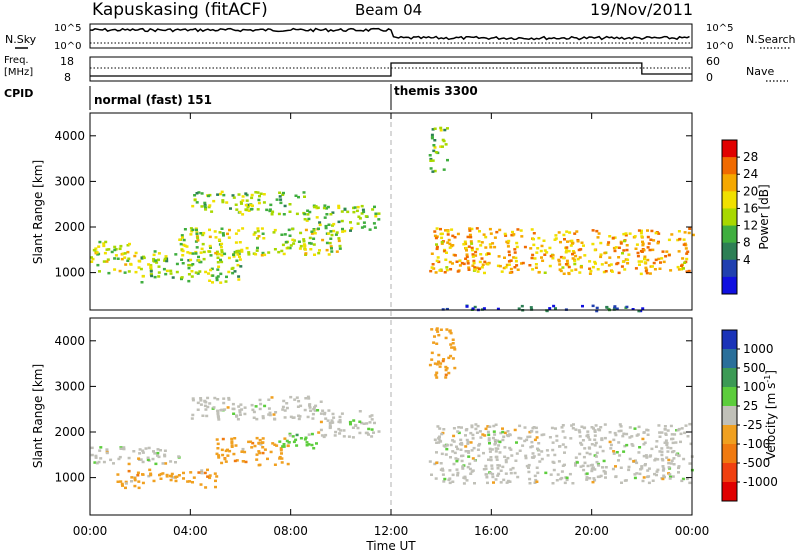 The image size is (800, 554). Describe the element at coordinates (729, 285) in the screenshot. I see `colorbar-swatch` at that location.